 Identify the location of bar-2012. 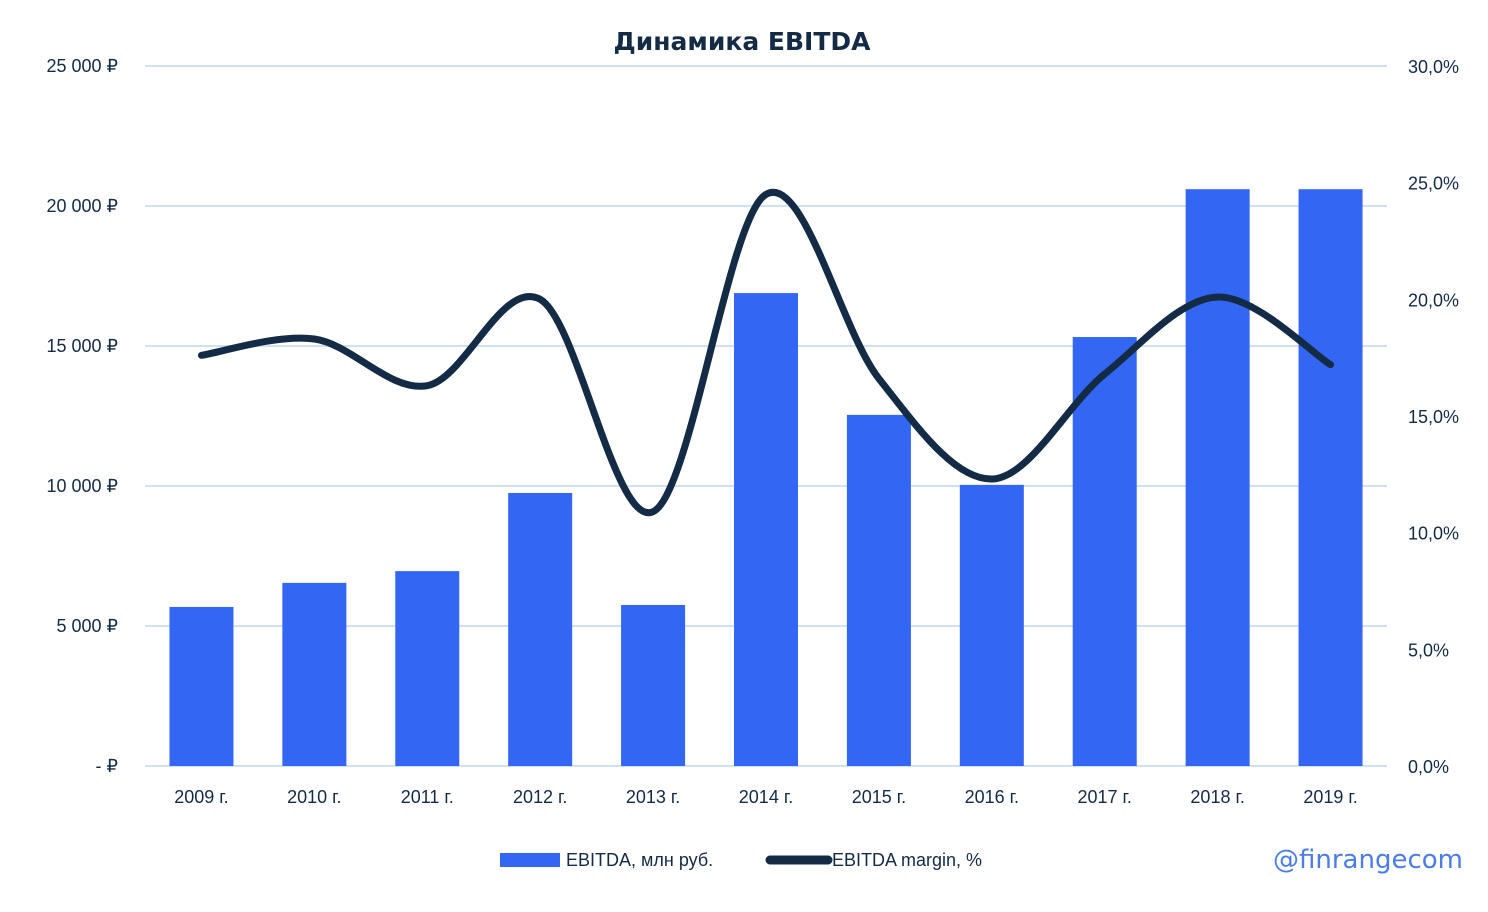
(540, 629).